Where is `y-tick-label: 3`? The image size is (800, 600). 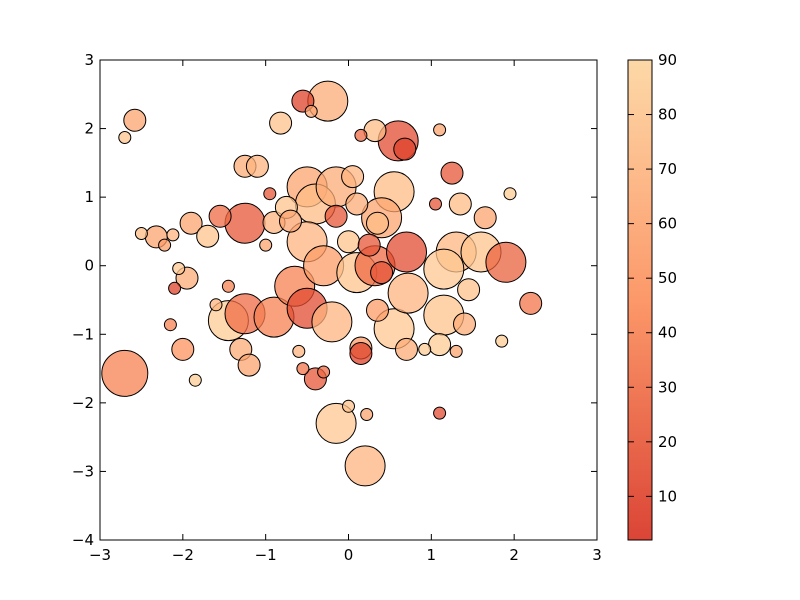 y-tick-label: 3 is located at coordinates (89, 60).